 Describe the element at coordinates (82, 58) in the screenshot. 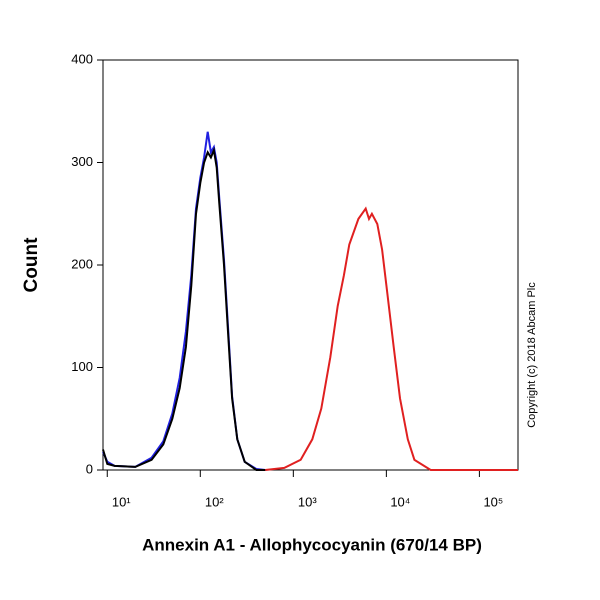

I see `y-tick-label: 400` at that location.